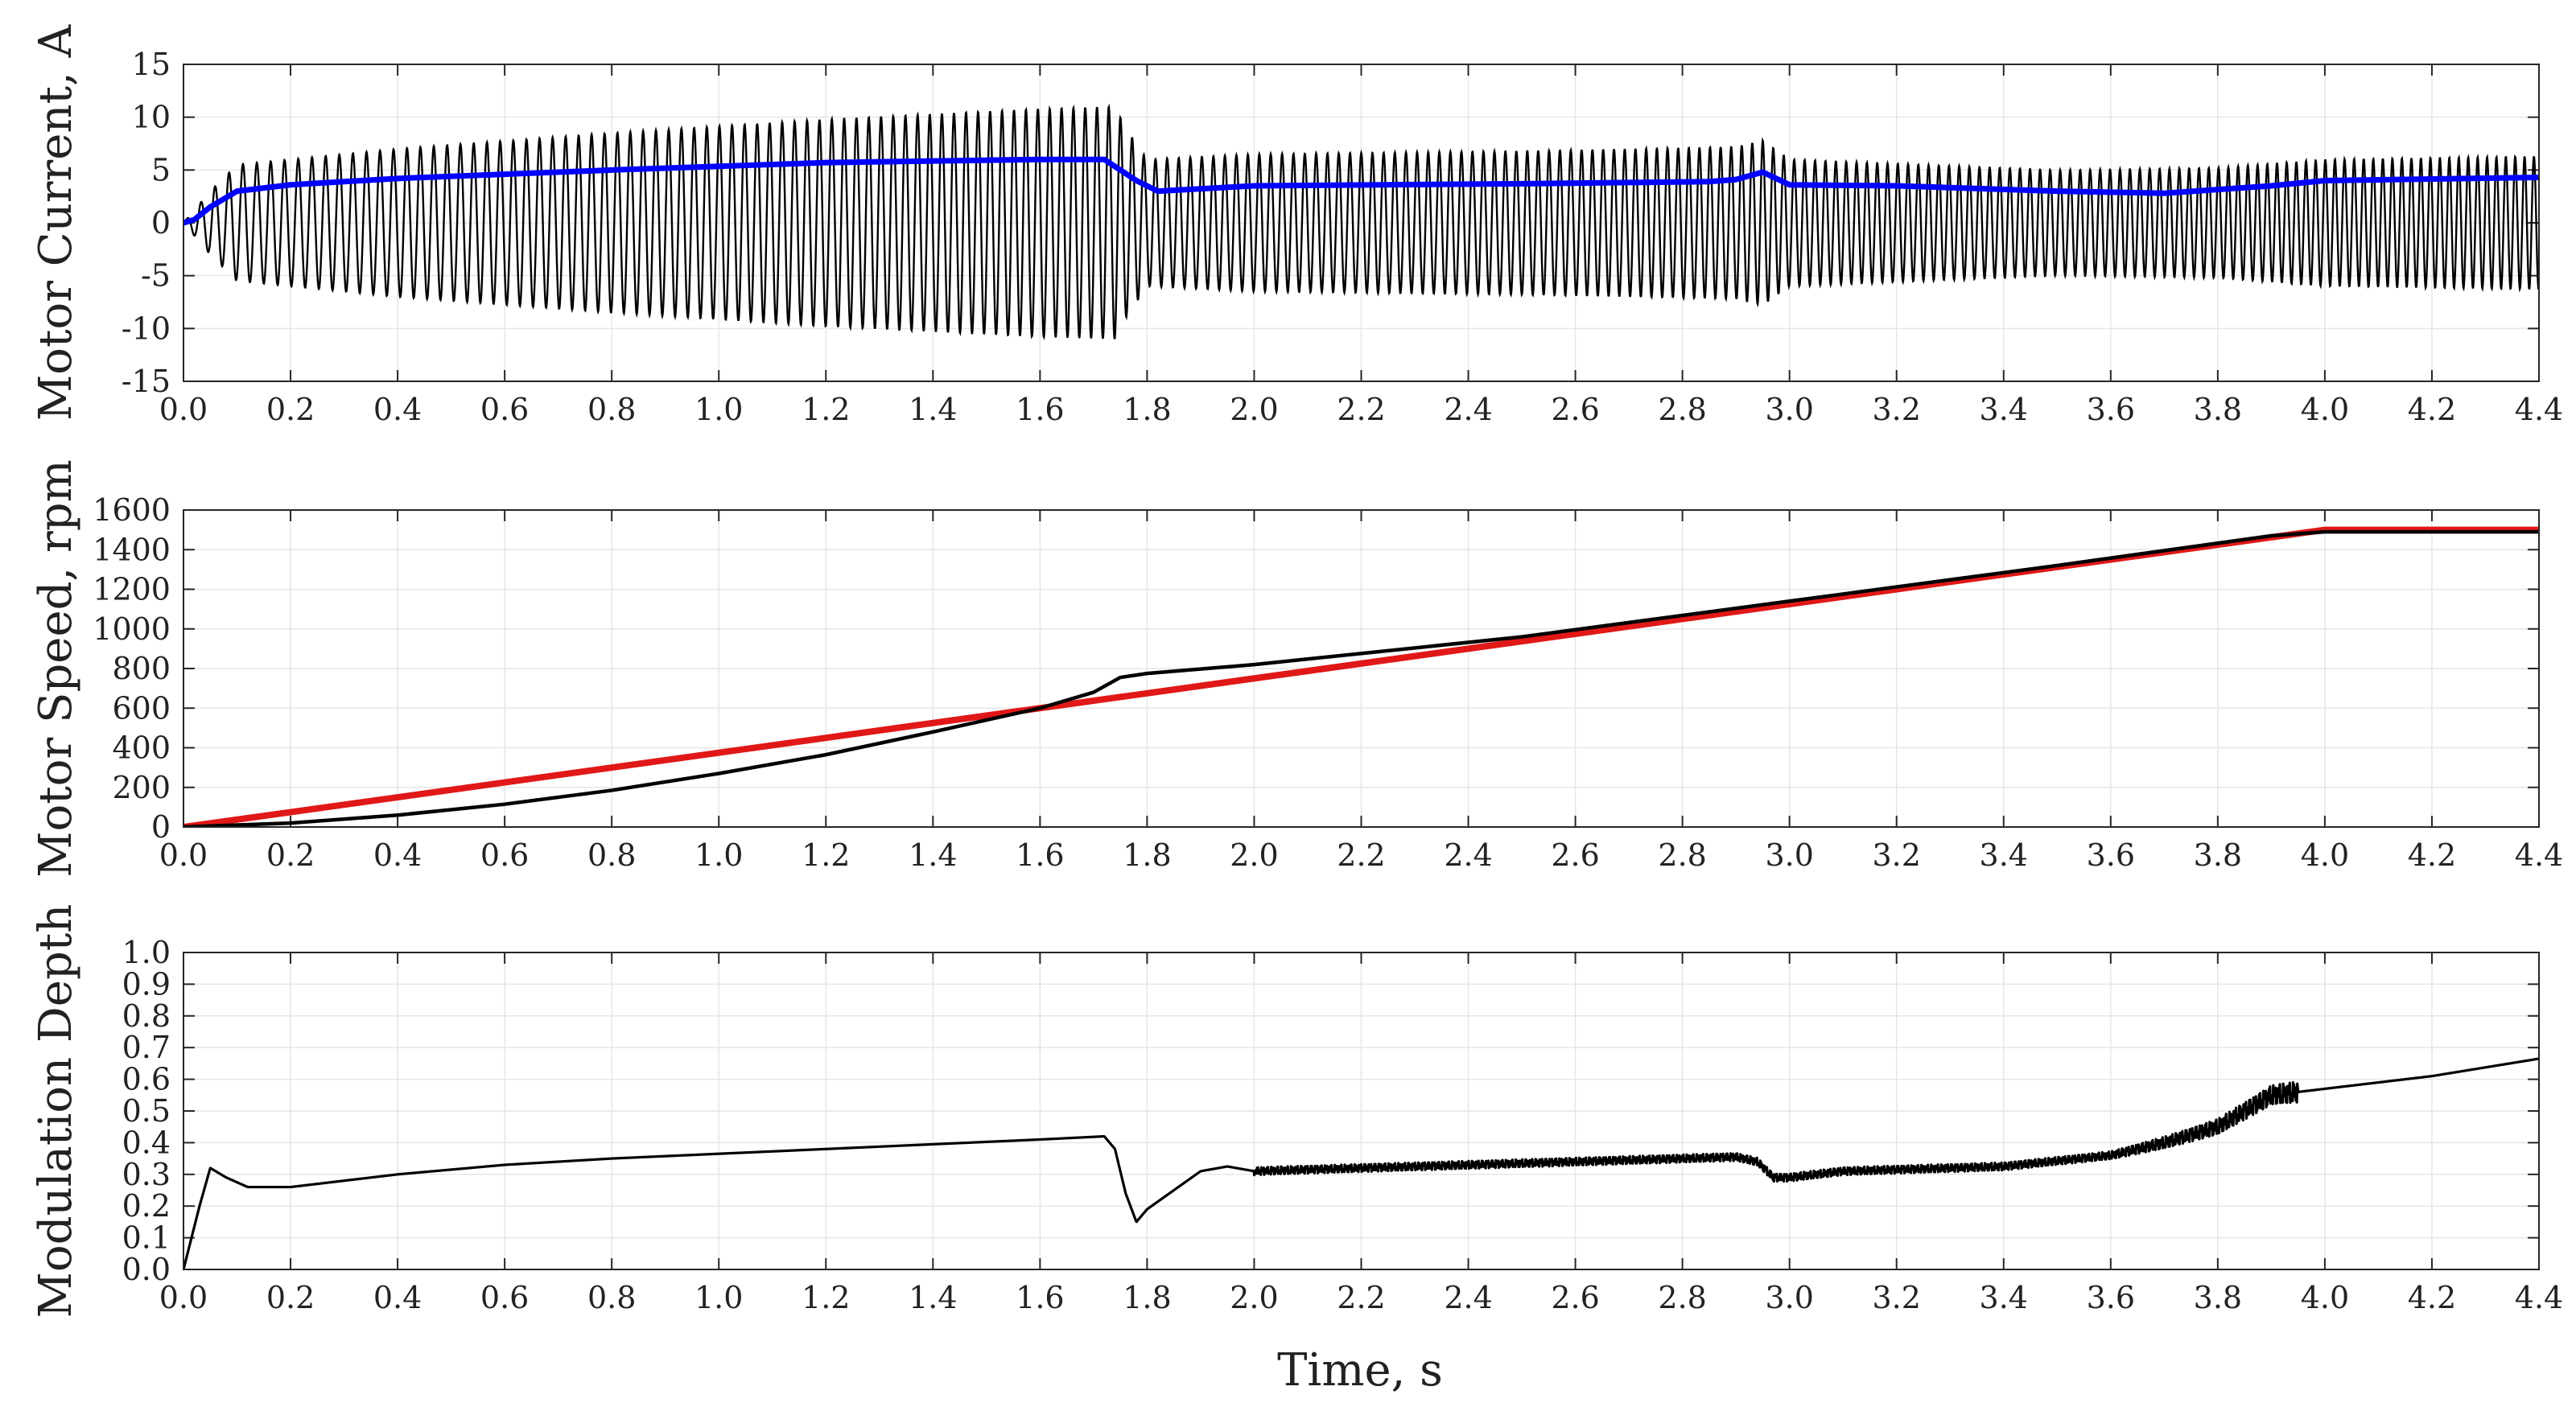 The image size is (2576, 1403). What do you see at coordinates (1361, 1163) in the screenshot?
I see `plot-area` at bounding box center [1361, 1163].